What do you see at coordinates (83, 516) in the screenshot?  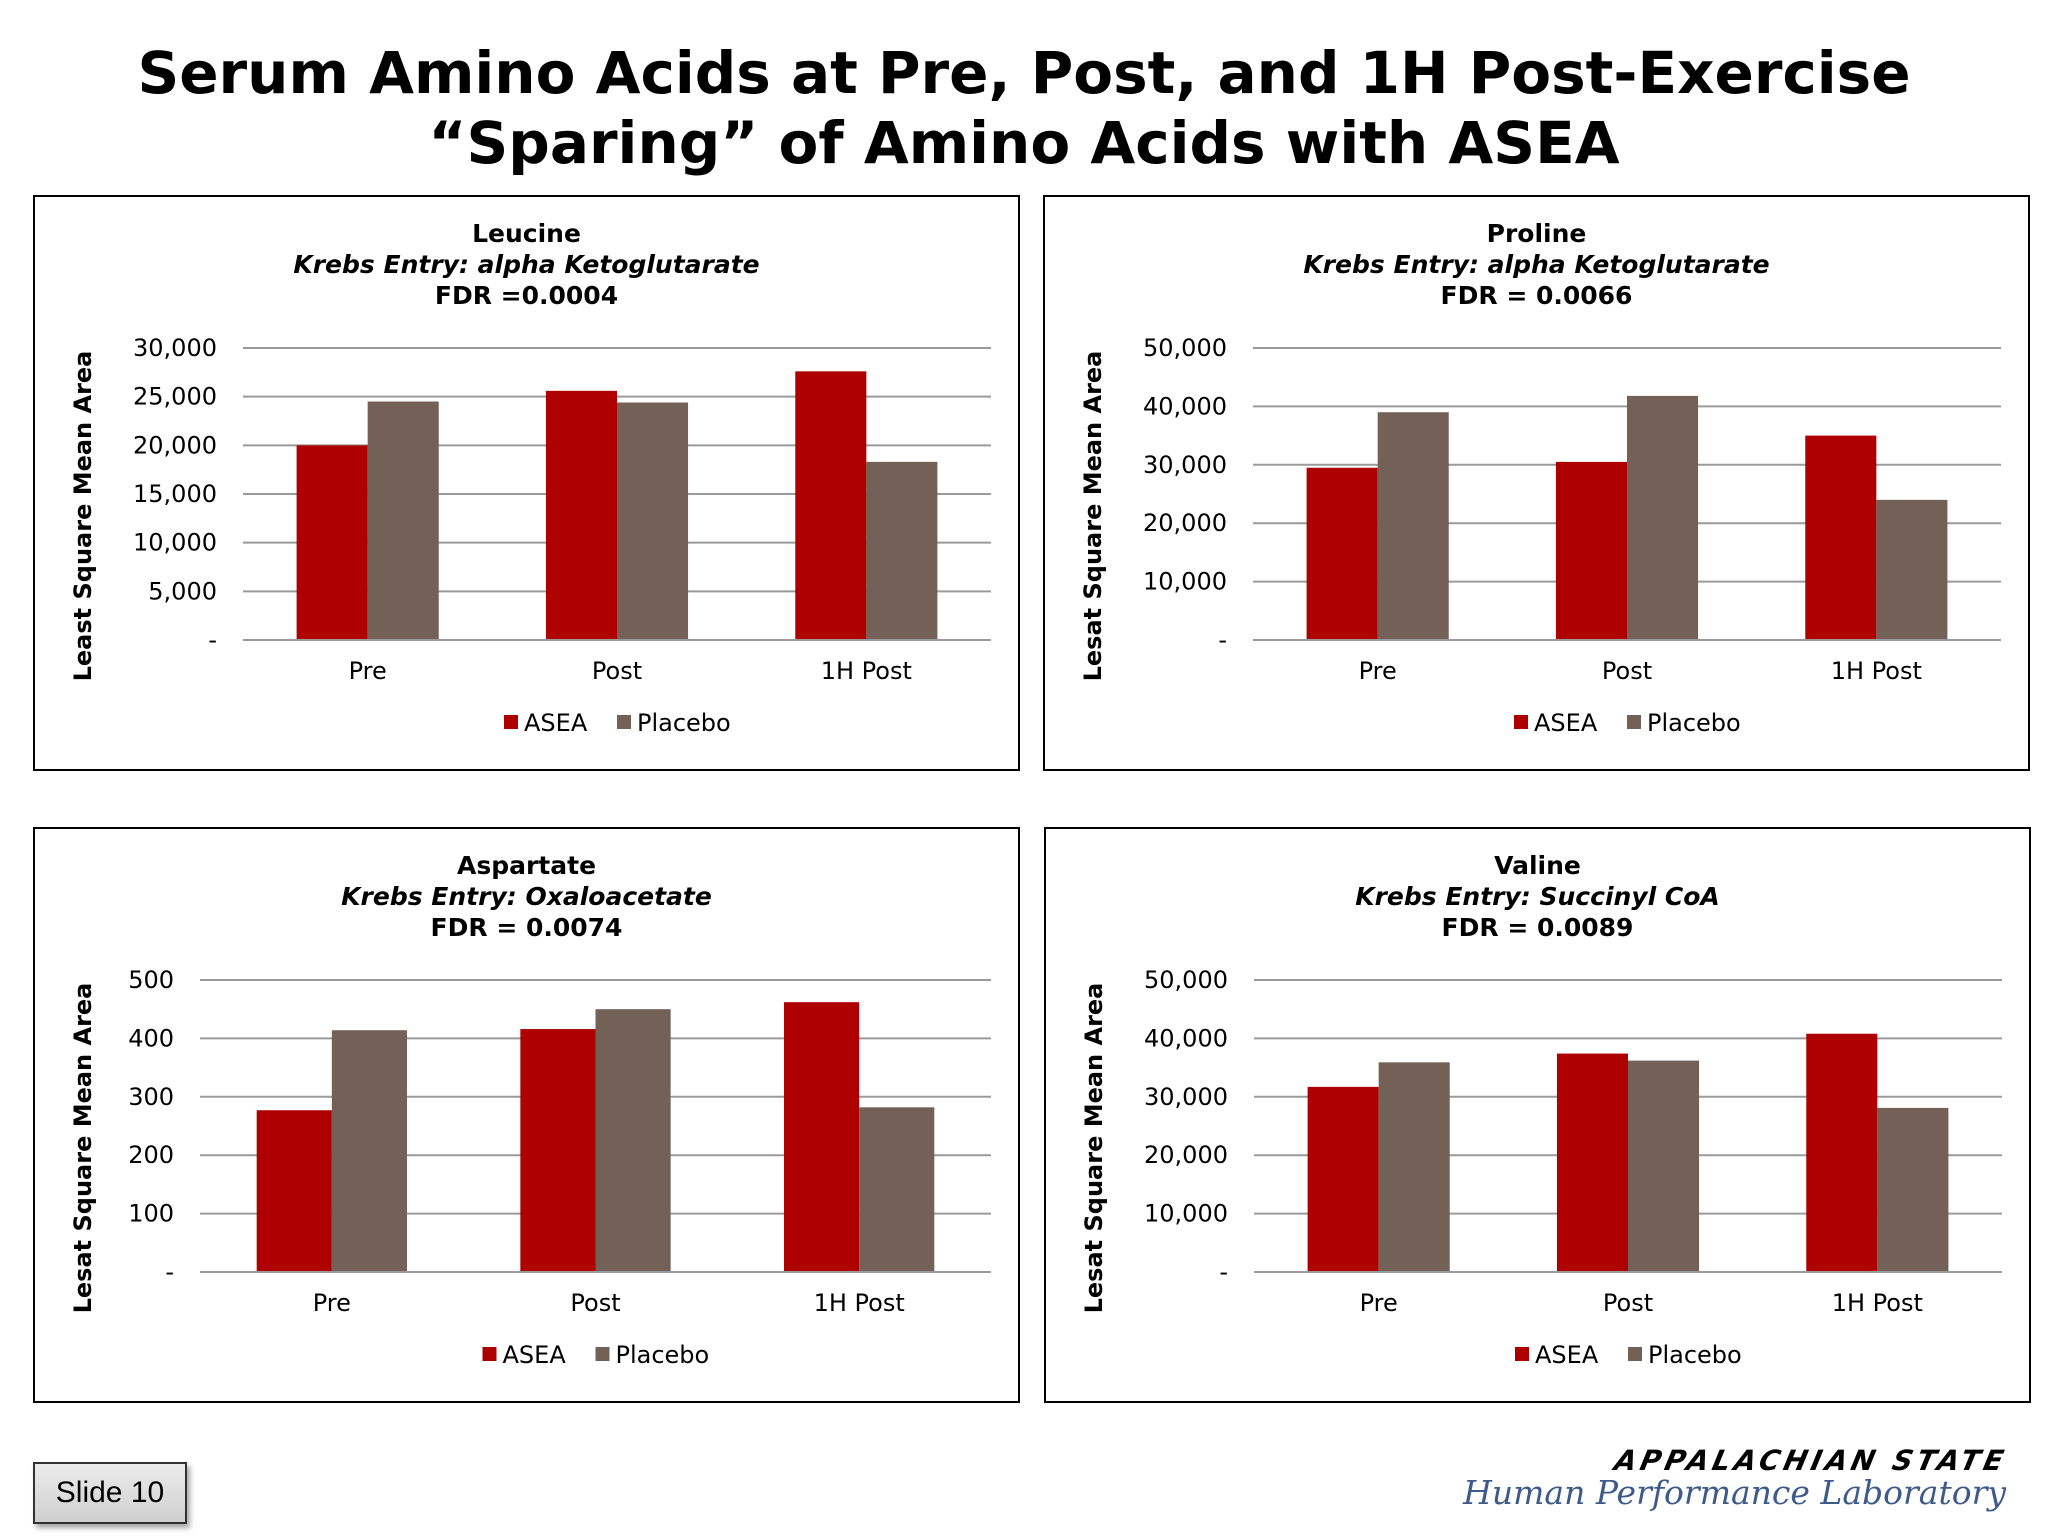 I see `y-axis-label: Least Square Mean Area` at bounding box center [83, 516].